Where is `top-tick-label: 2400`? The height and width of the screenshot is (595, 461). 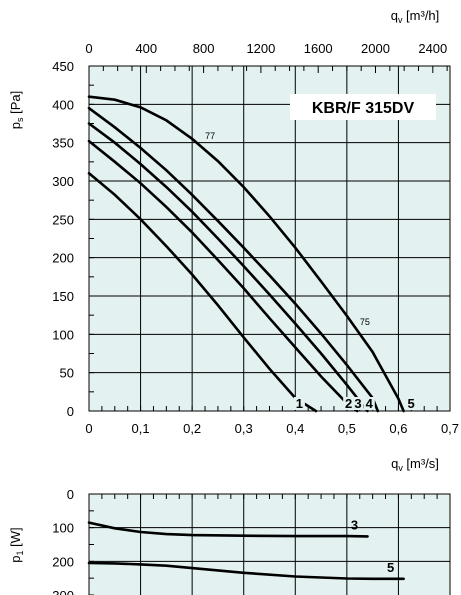 top-tick-label: 2400 is located at coordinates (432, 48).